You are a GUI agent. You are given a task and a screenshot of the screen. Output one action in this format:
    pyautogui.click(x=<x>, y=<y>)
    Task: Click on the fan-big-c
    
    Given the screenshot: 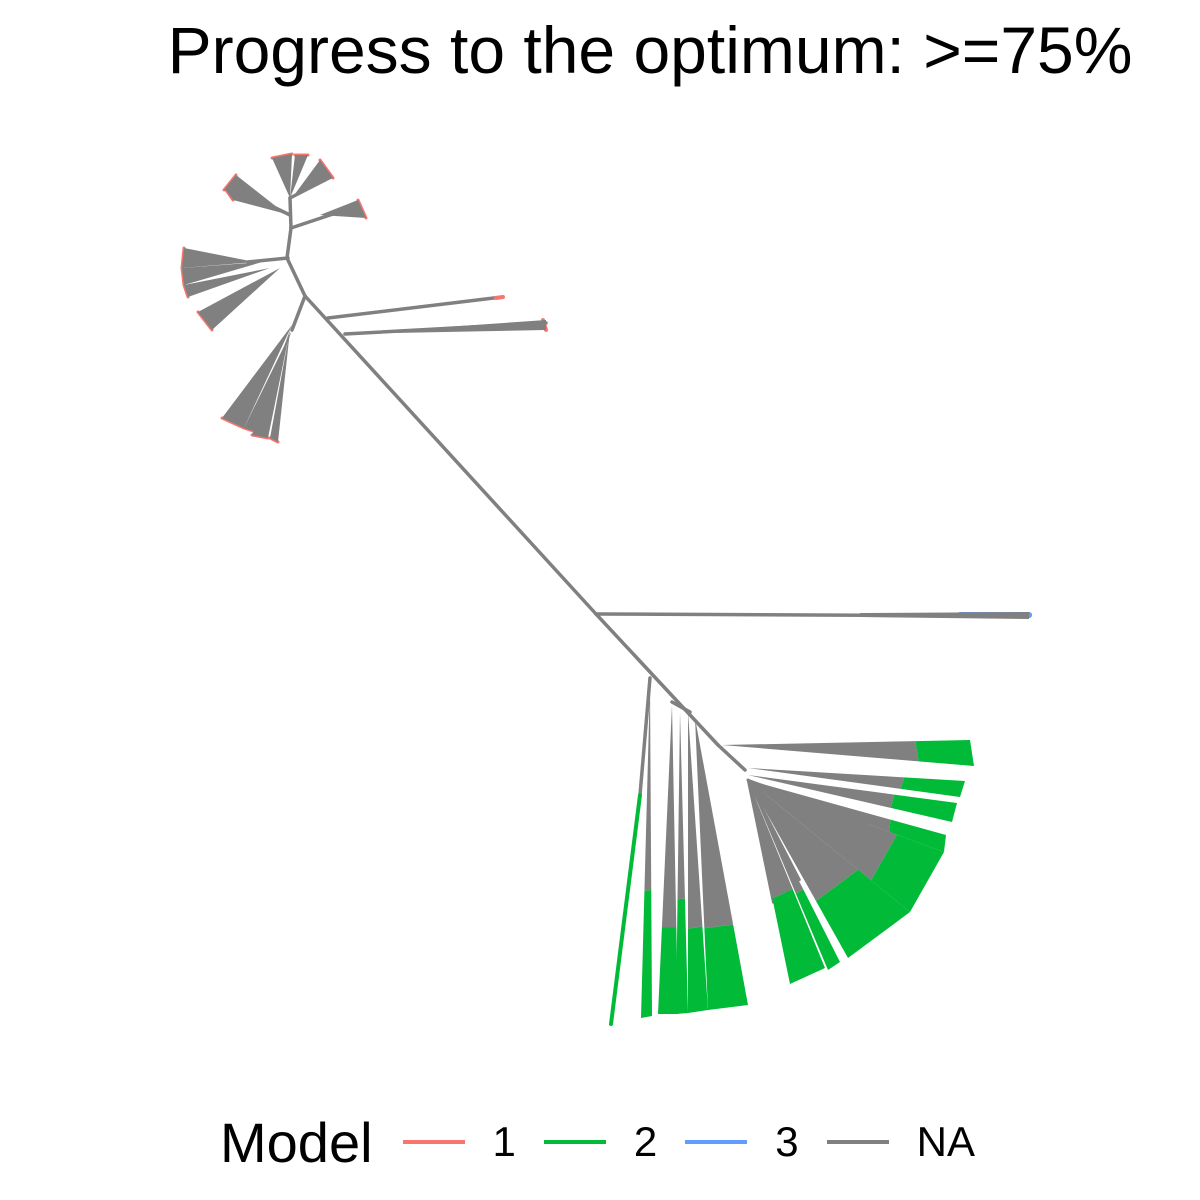 What is the action you would take?
    pyautogui.click(x=776, y=837)
    